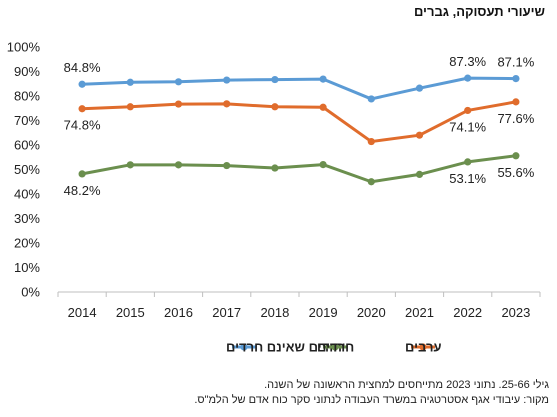 The height and width of the screenshot is (417, 557). I want to click on data-label: 53.1%, so click(467, 178).